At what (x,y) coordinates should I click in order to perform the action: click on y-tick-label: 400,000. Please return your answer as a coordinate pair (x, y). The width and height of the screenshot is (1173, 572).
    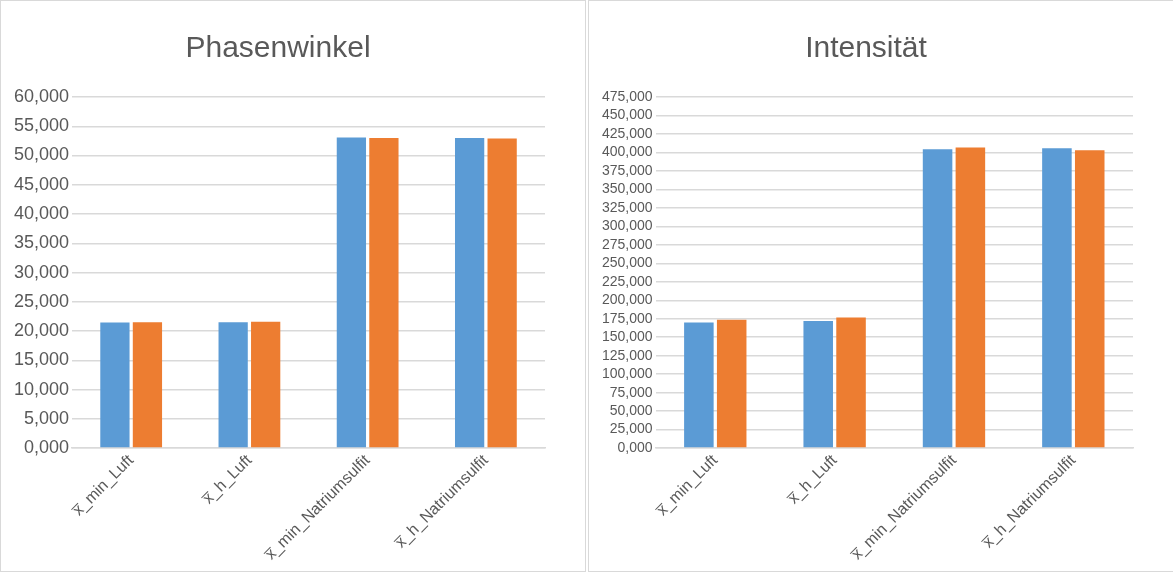
    Looking at the image, I should click on (627, 151).